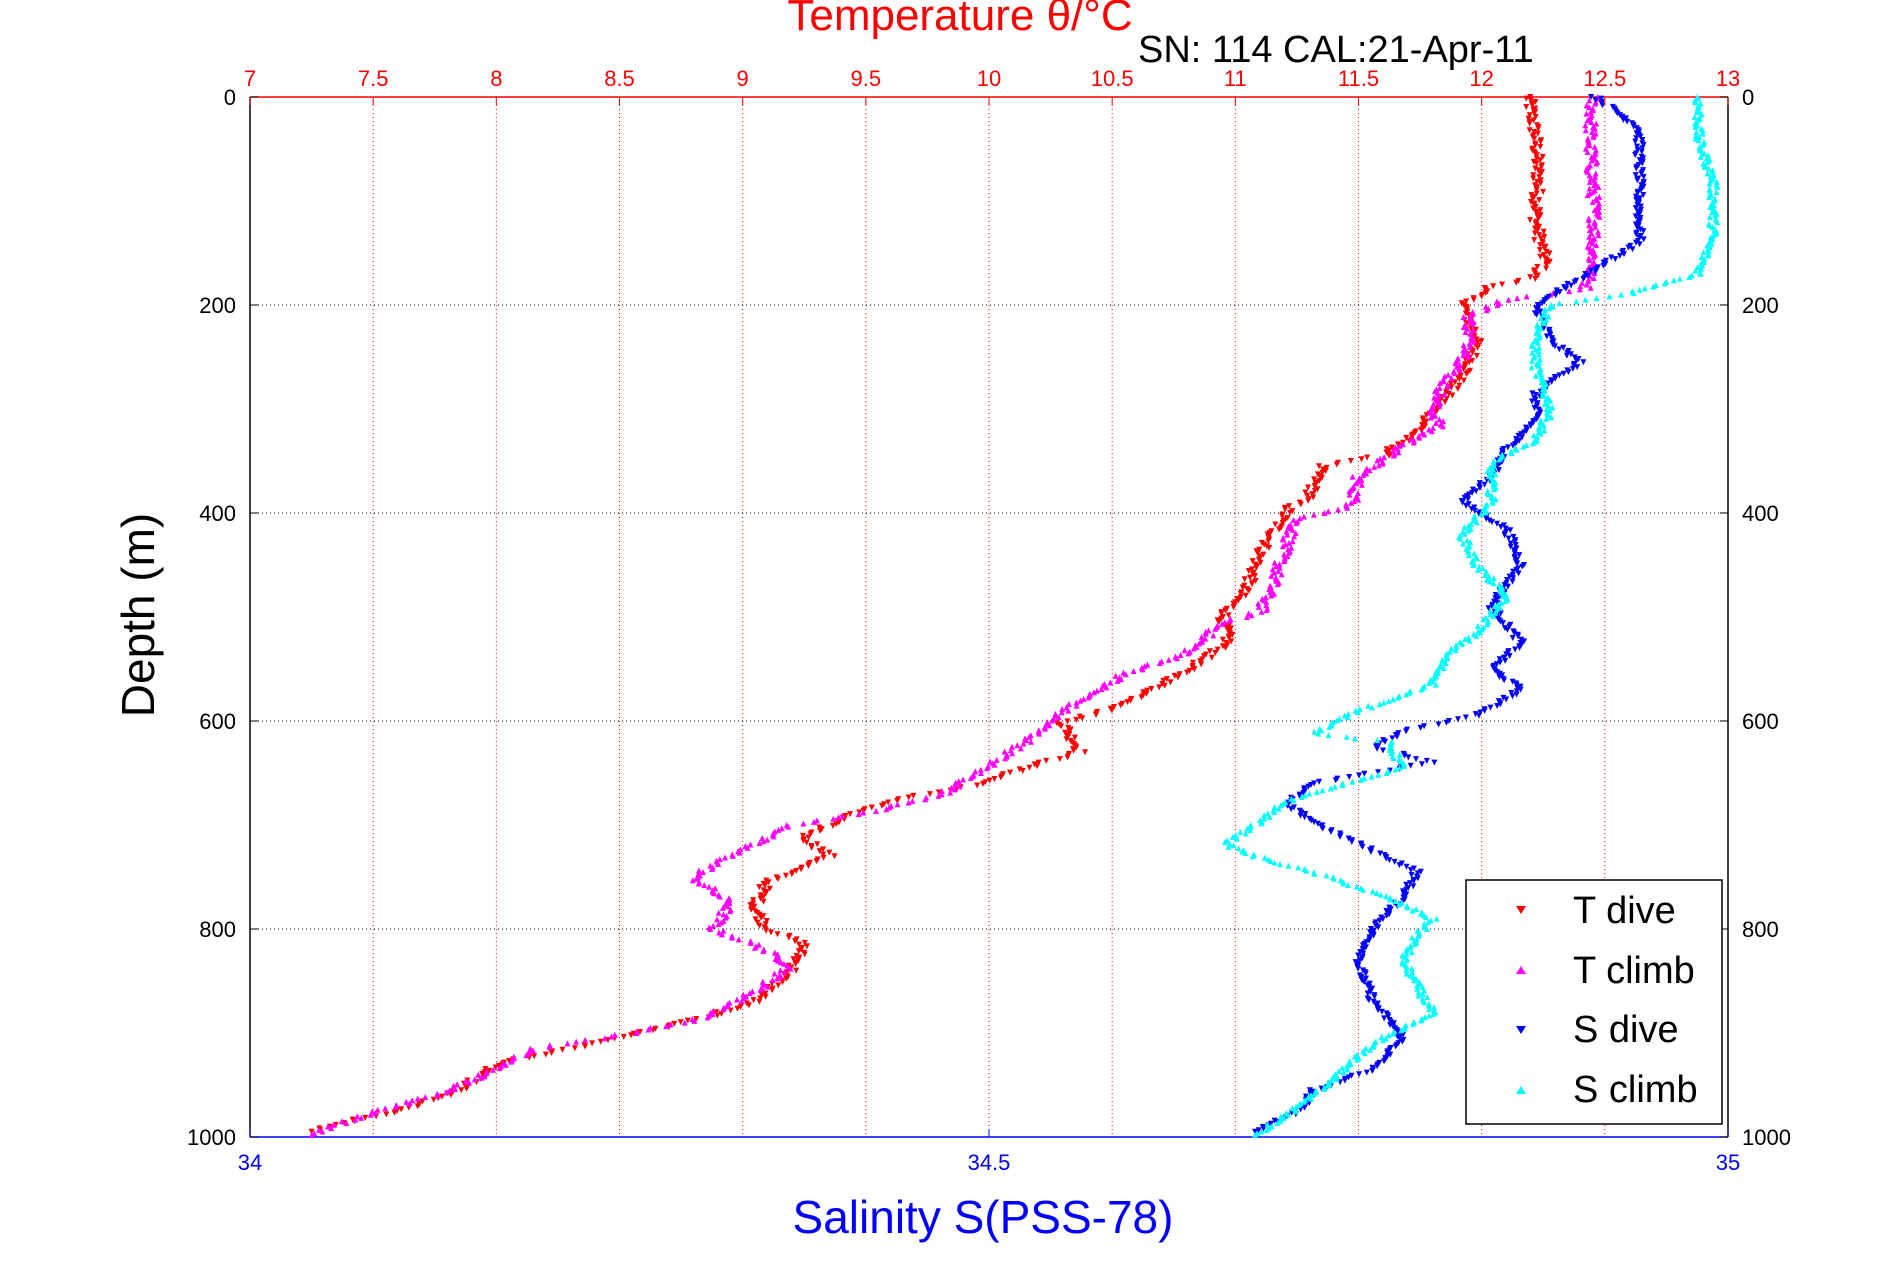 The height and width of the screenshot is (1262, 1891). What do you see at coordinates (217, 305) in the screenshot?
I see `depth-tick-label-left: 200` at bounding box center [217, 305].